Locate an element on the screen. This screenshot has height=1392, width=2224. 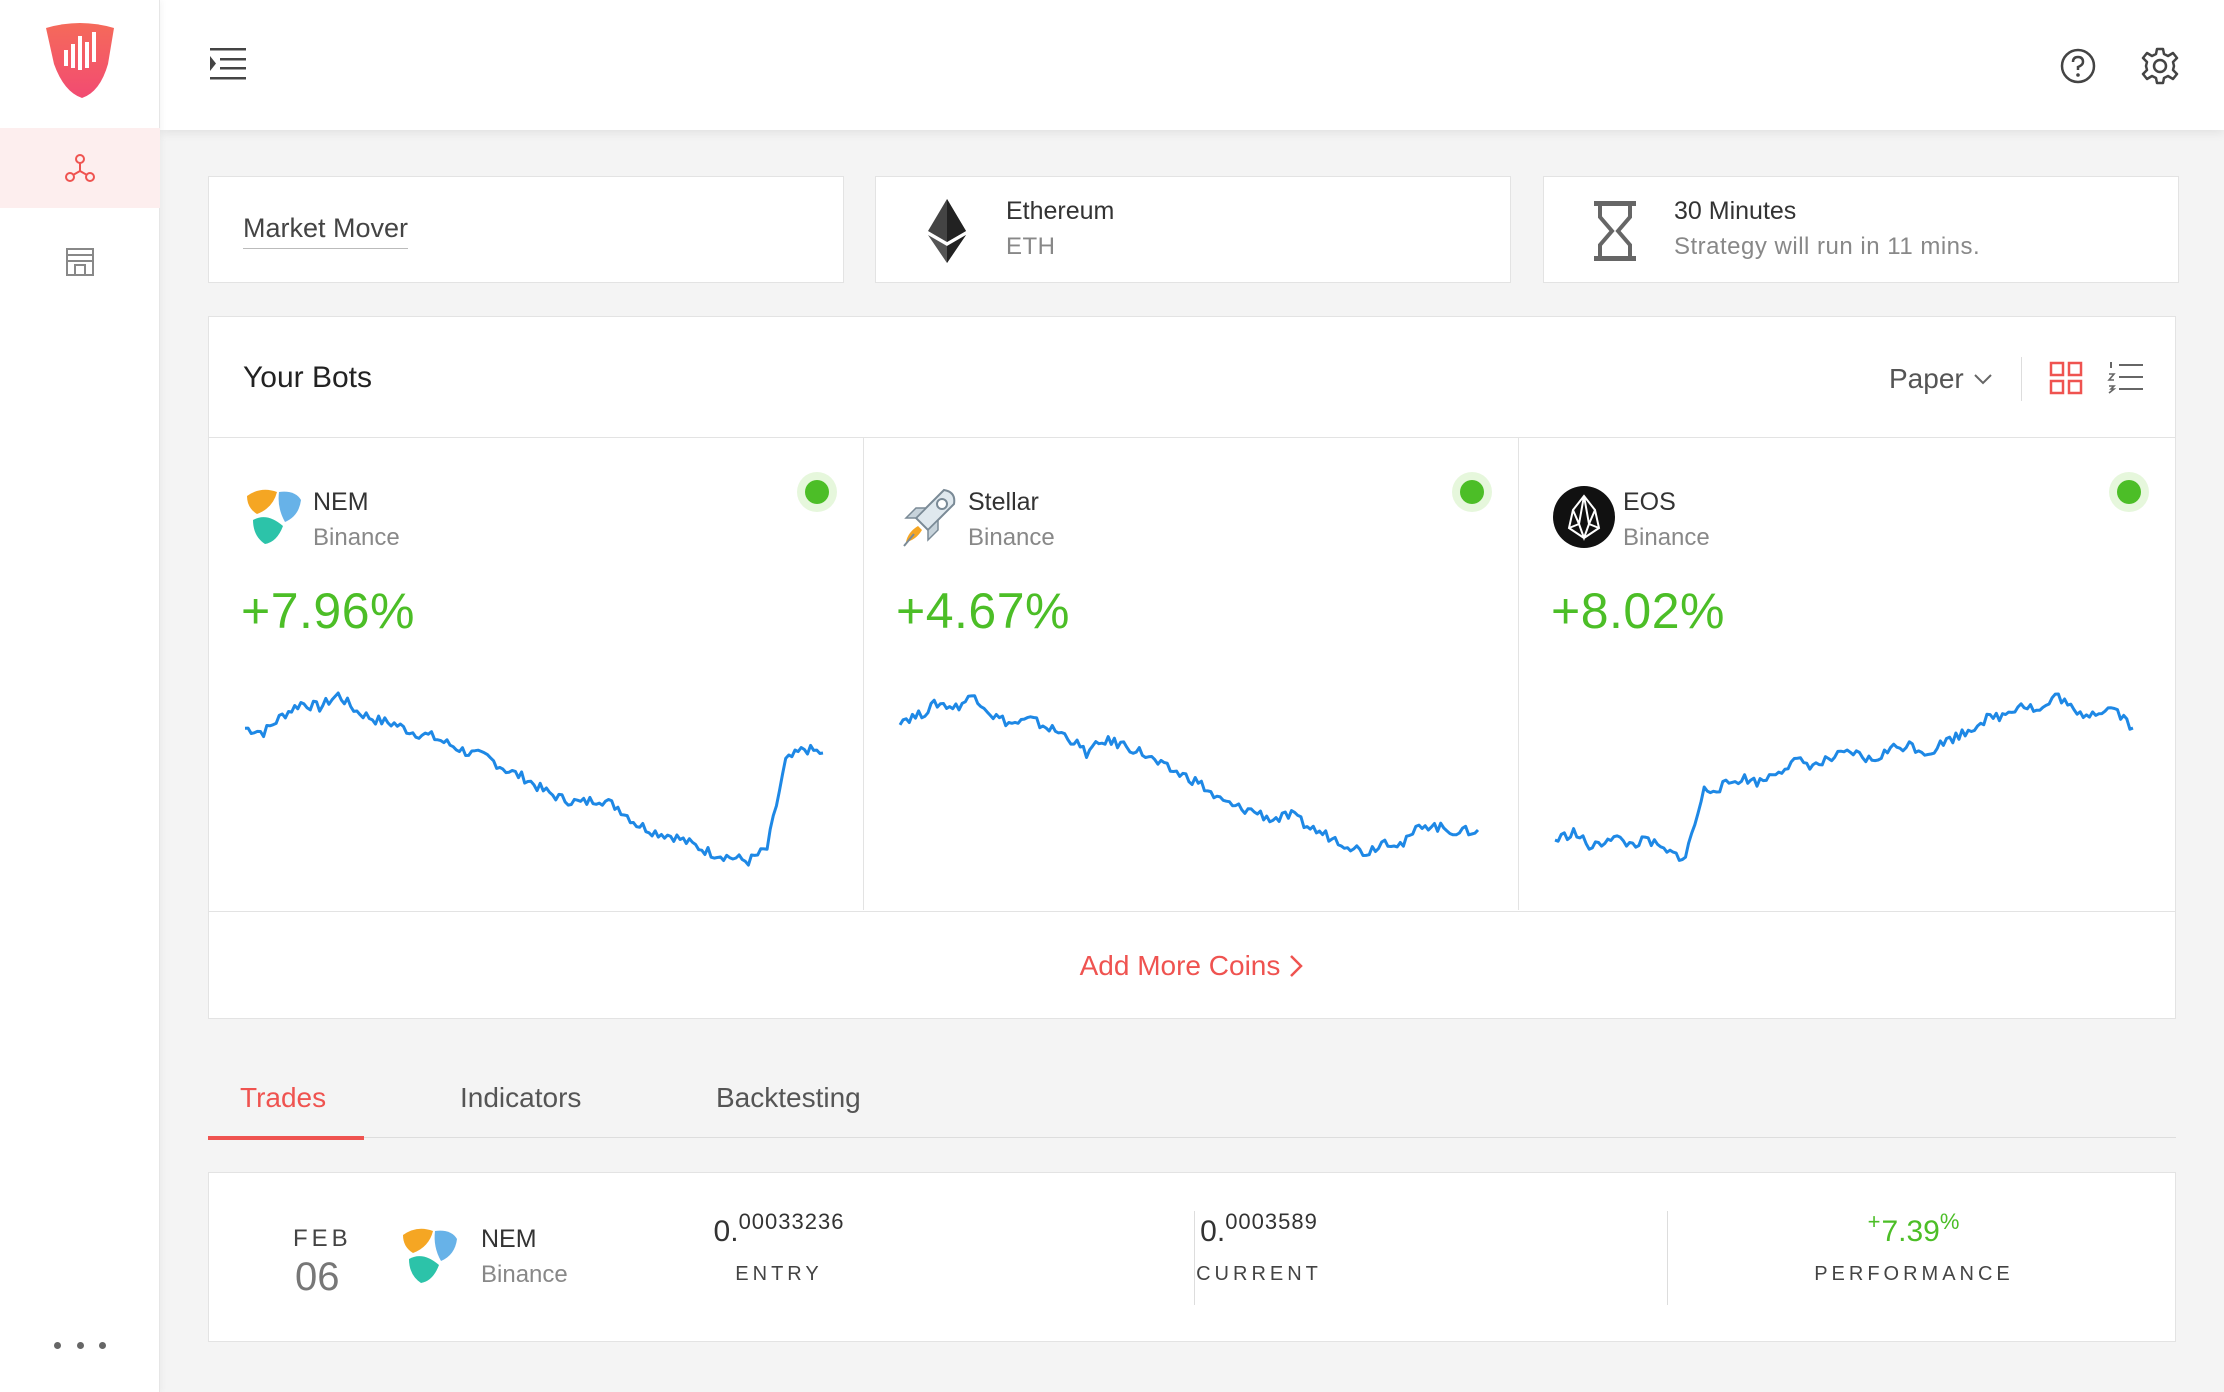
top-bar is located at coordinates (1192, 65).